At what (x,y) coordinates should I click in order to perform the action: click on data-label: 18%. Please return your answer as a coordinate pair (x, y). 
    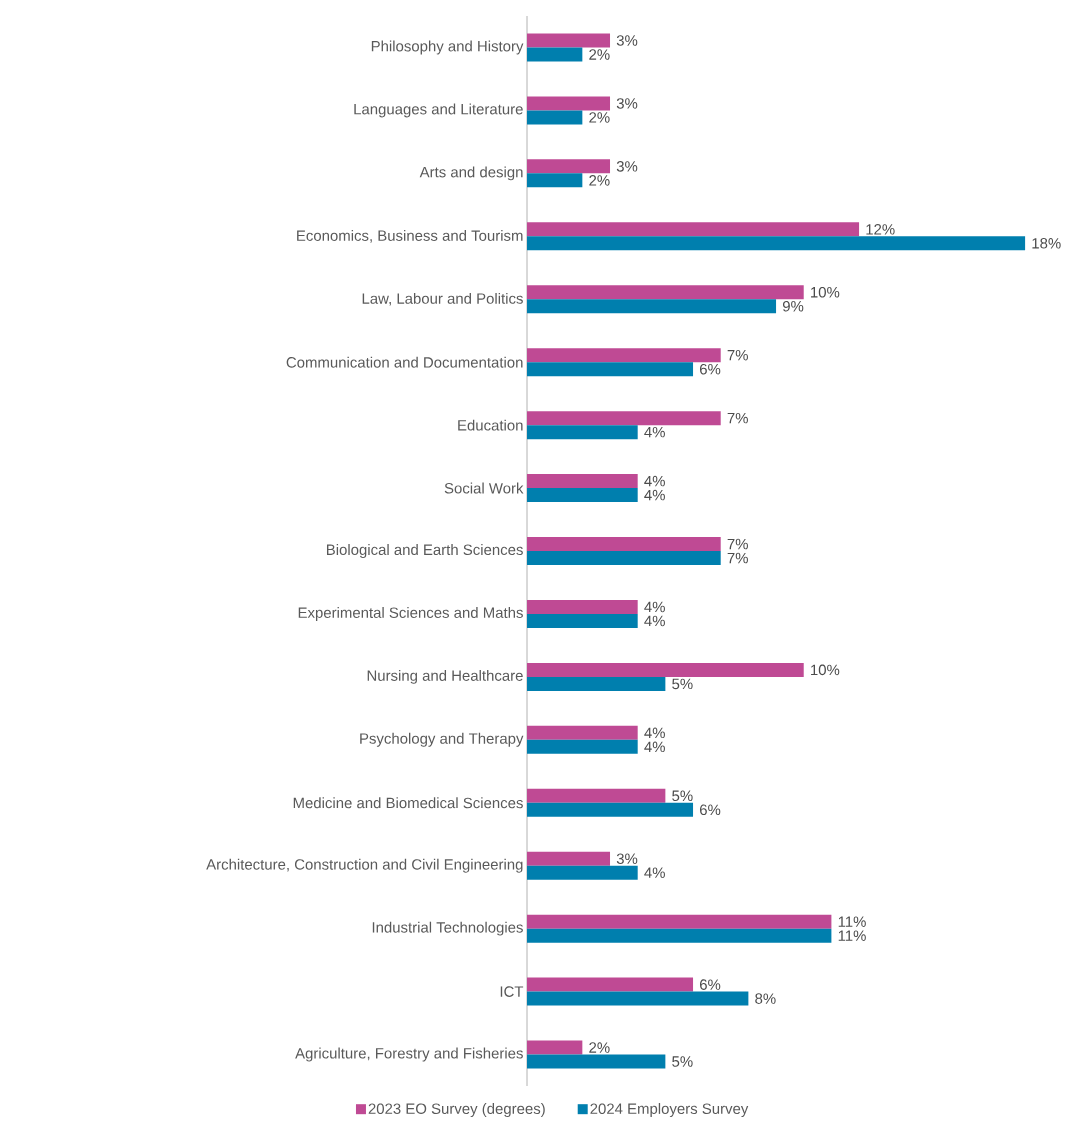
    Looking at the image, I should click on (1046, 243).